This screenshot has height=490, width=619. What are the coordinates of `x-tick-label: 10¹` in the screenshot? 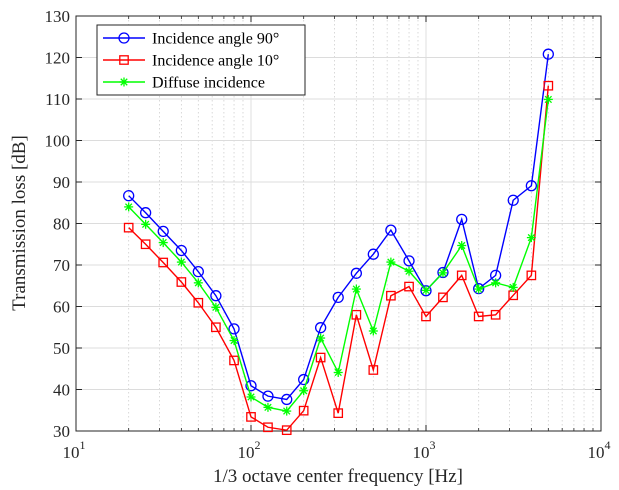 It's located at (74, 450).